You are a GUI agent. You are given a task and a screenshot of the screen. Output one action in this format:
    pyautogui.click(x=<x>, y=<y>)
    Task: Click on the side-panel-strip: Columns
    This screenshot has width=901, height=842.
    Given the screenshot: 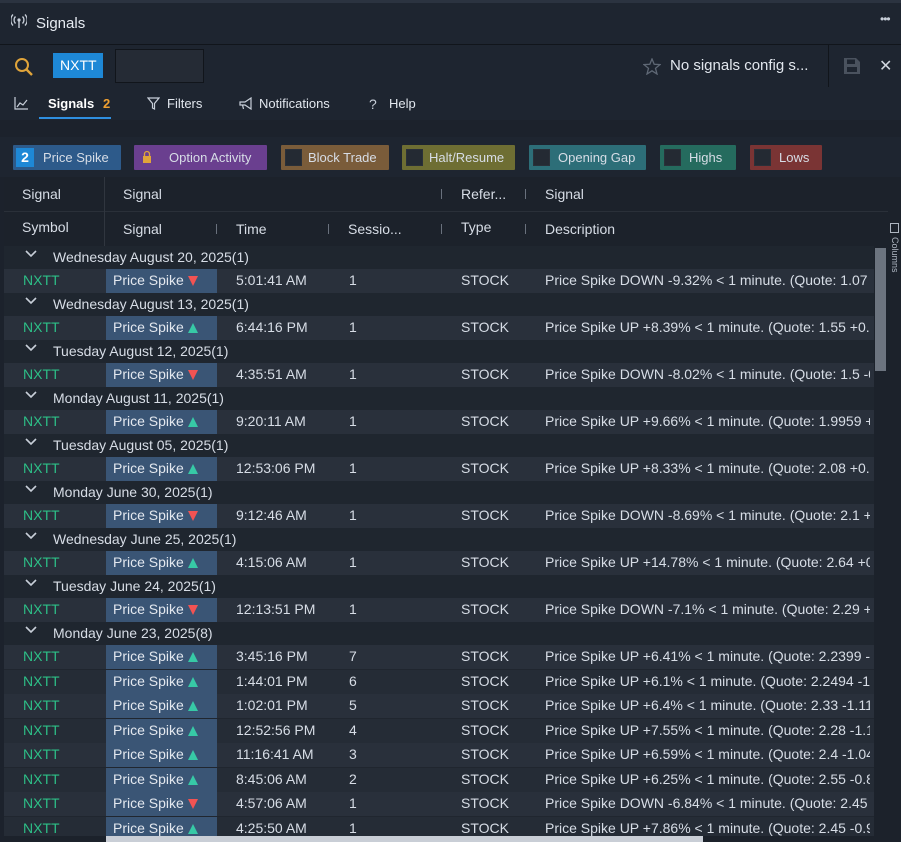 What is the action you would take?
    pyautogui.click(x=894, y=509)
    